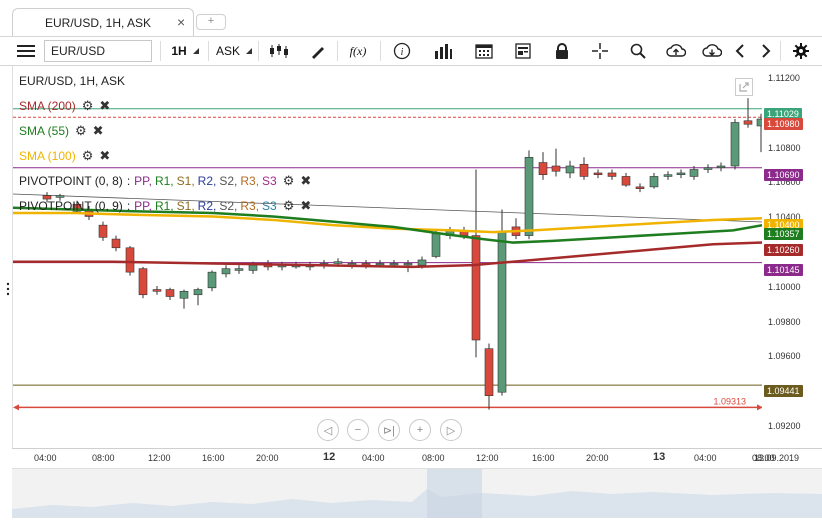 This screenshot has height=521, width=822. What do you see at coordinates (181, 22) in the screenshot?
I see `close-tab-icon: ×` at bounding box center [181, 22].